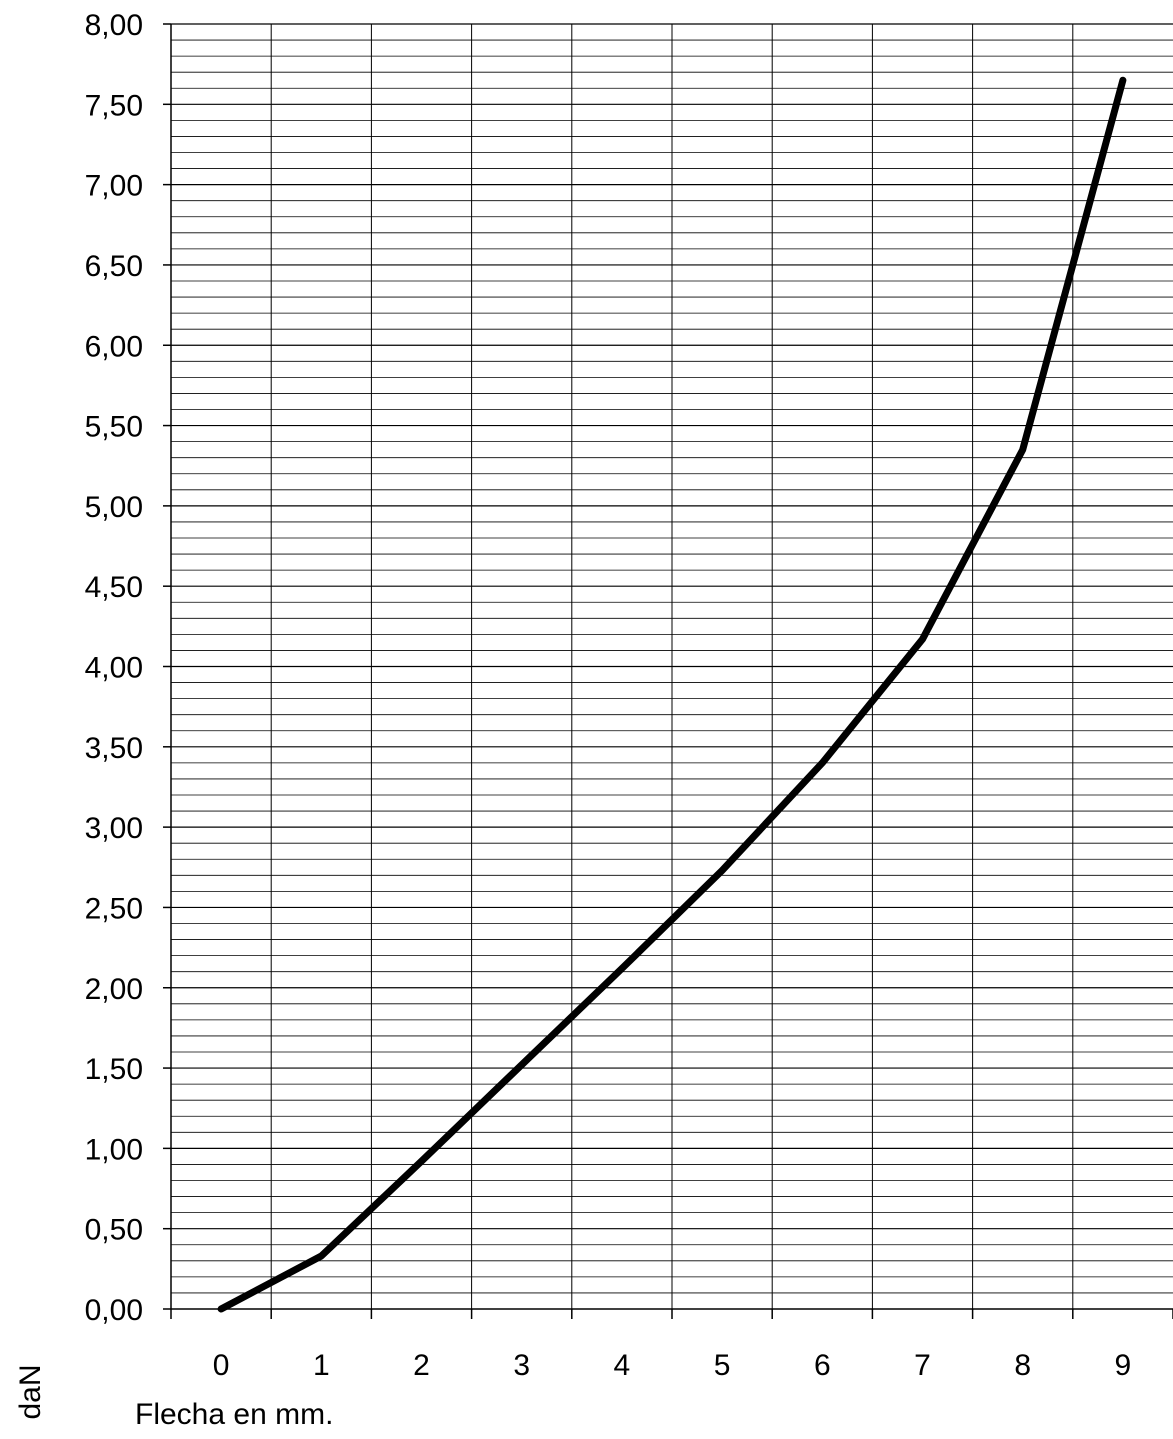 This screenshot has width=1173, height=1439. I want to click on y-tick-label: 6,50, so click(114, 266).